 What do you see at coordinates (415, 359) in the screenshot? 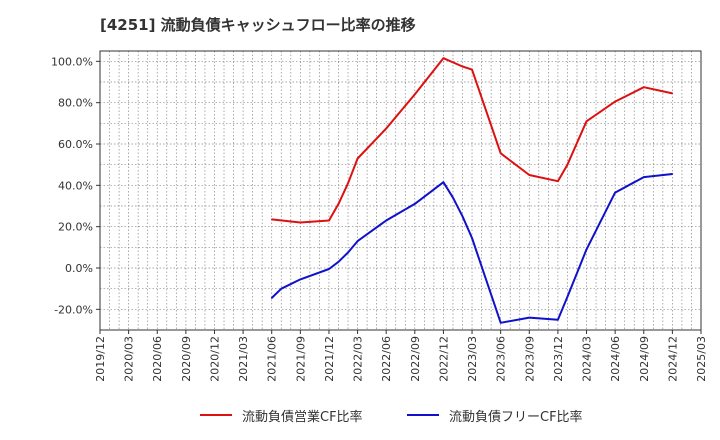
I see `x-tick-label: 2022/09` at bounding box center [415, 359].